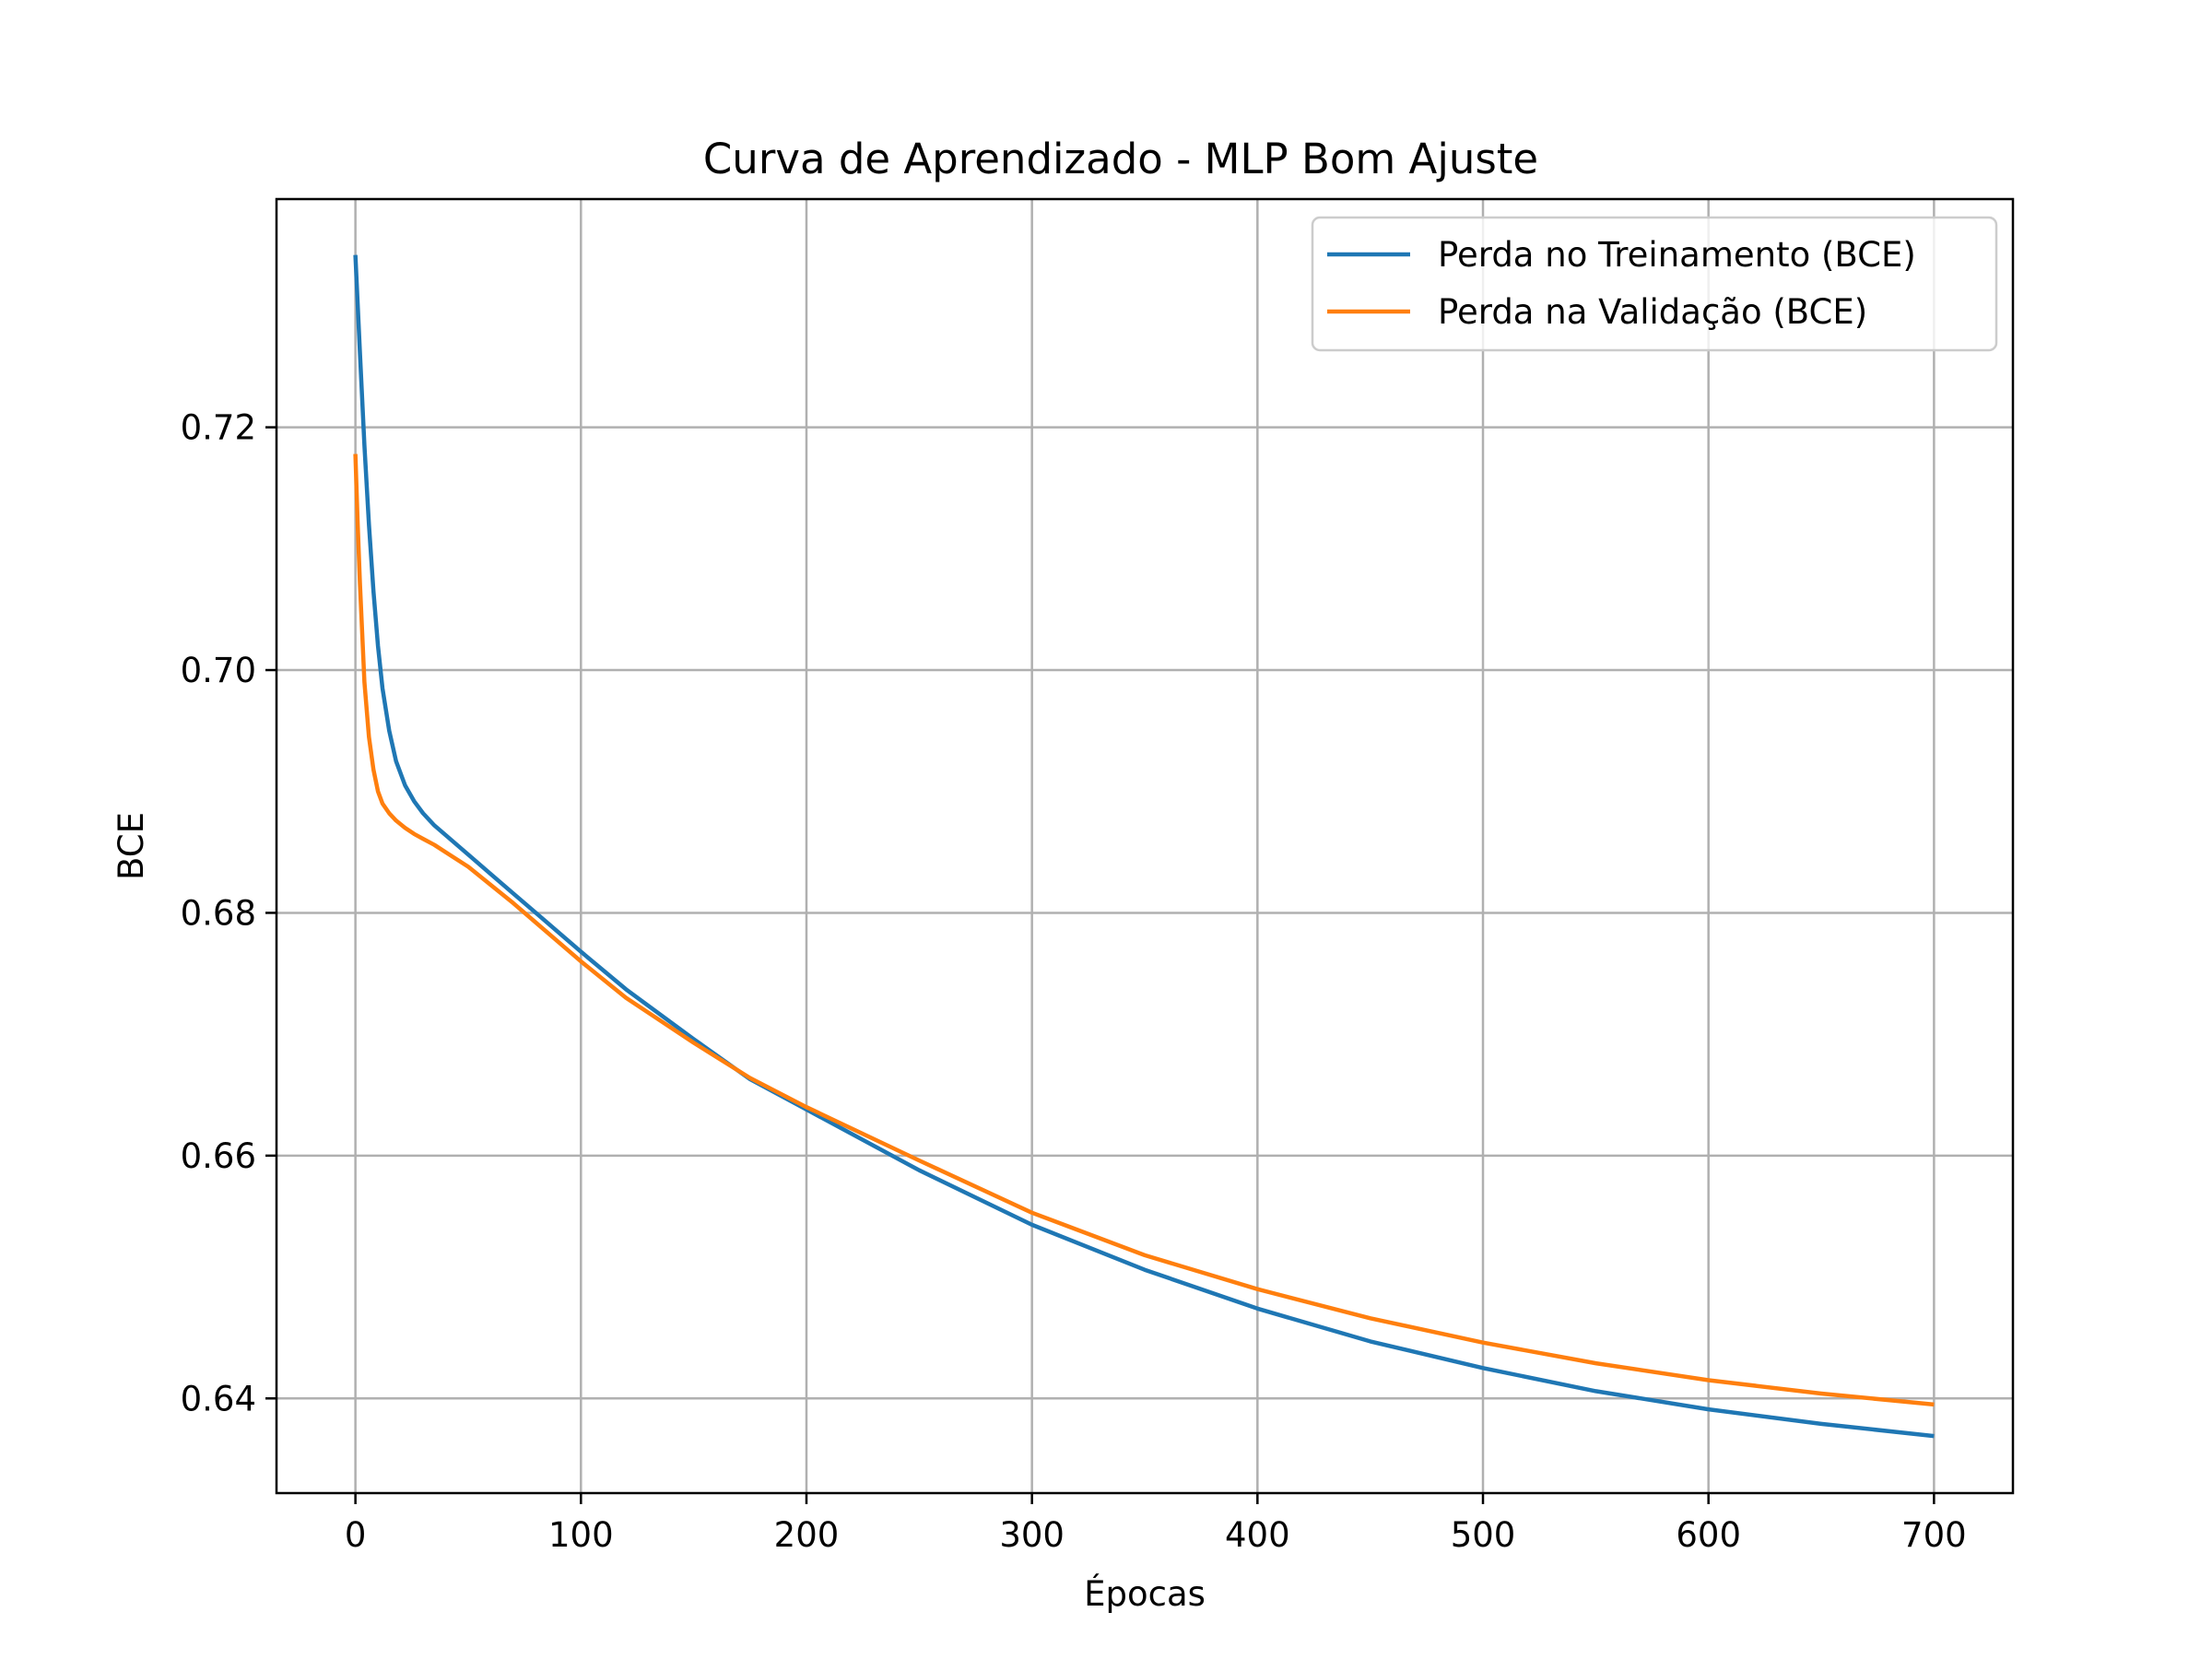 This screenshot has height=1659, width=2212. Describe the element at coordinates (218, 1156) in the screenshot. I see `y-tick-label: 0.66` at that location.